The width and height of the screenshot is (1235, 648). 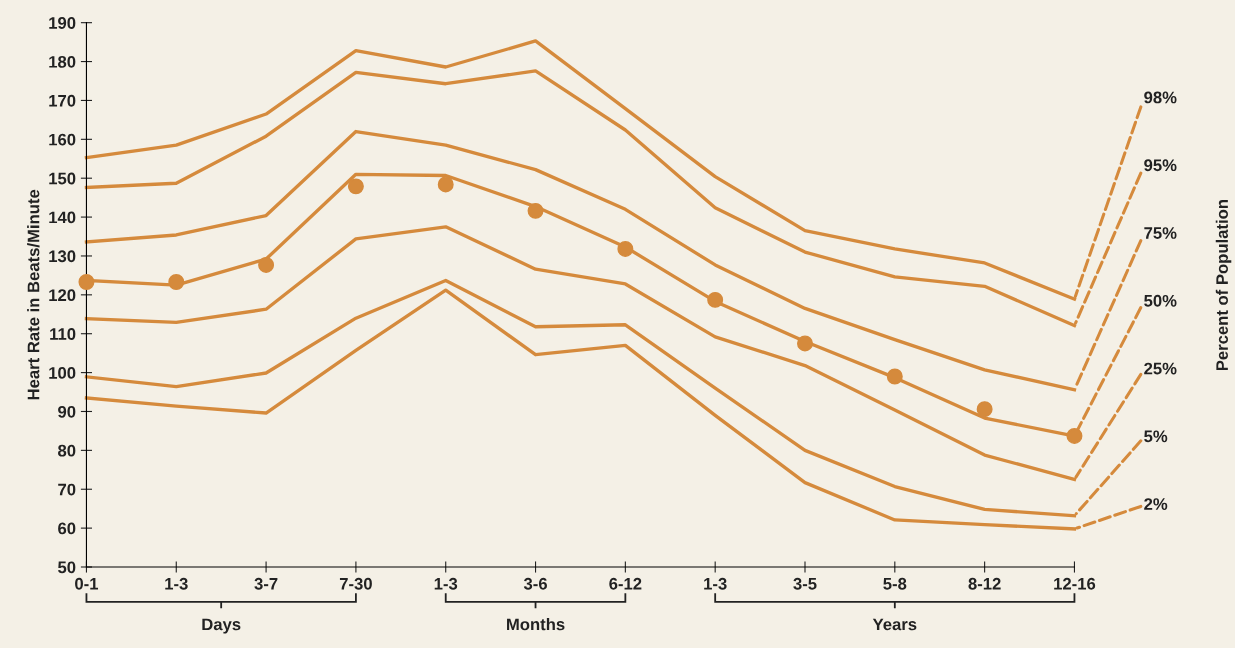 I want to click on x-tick-label: 3-6, so click(x=535, y=583).